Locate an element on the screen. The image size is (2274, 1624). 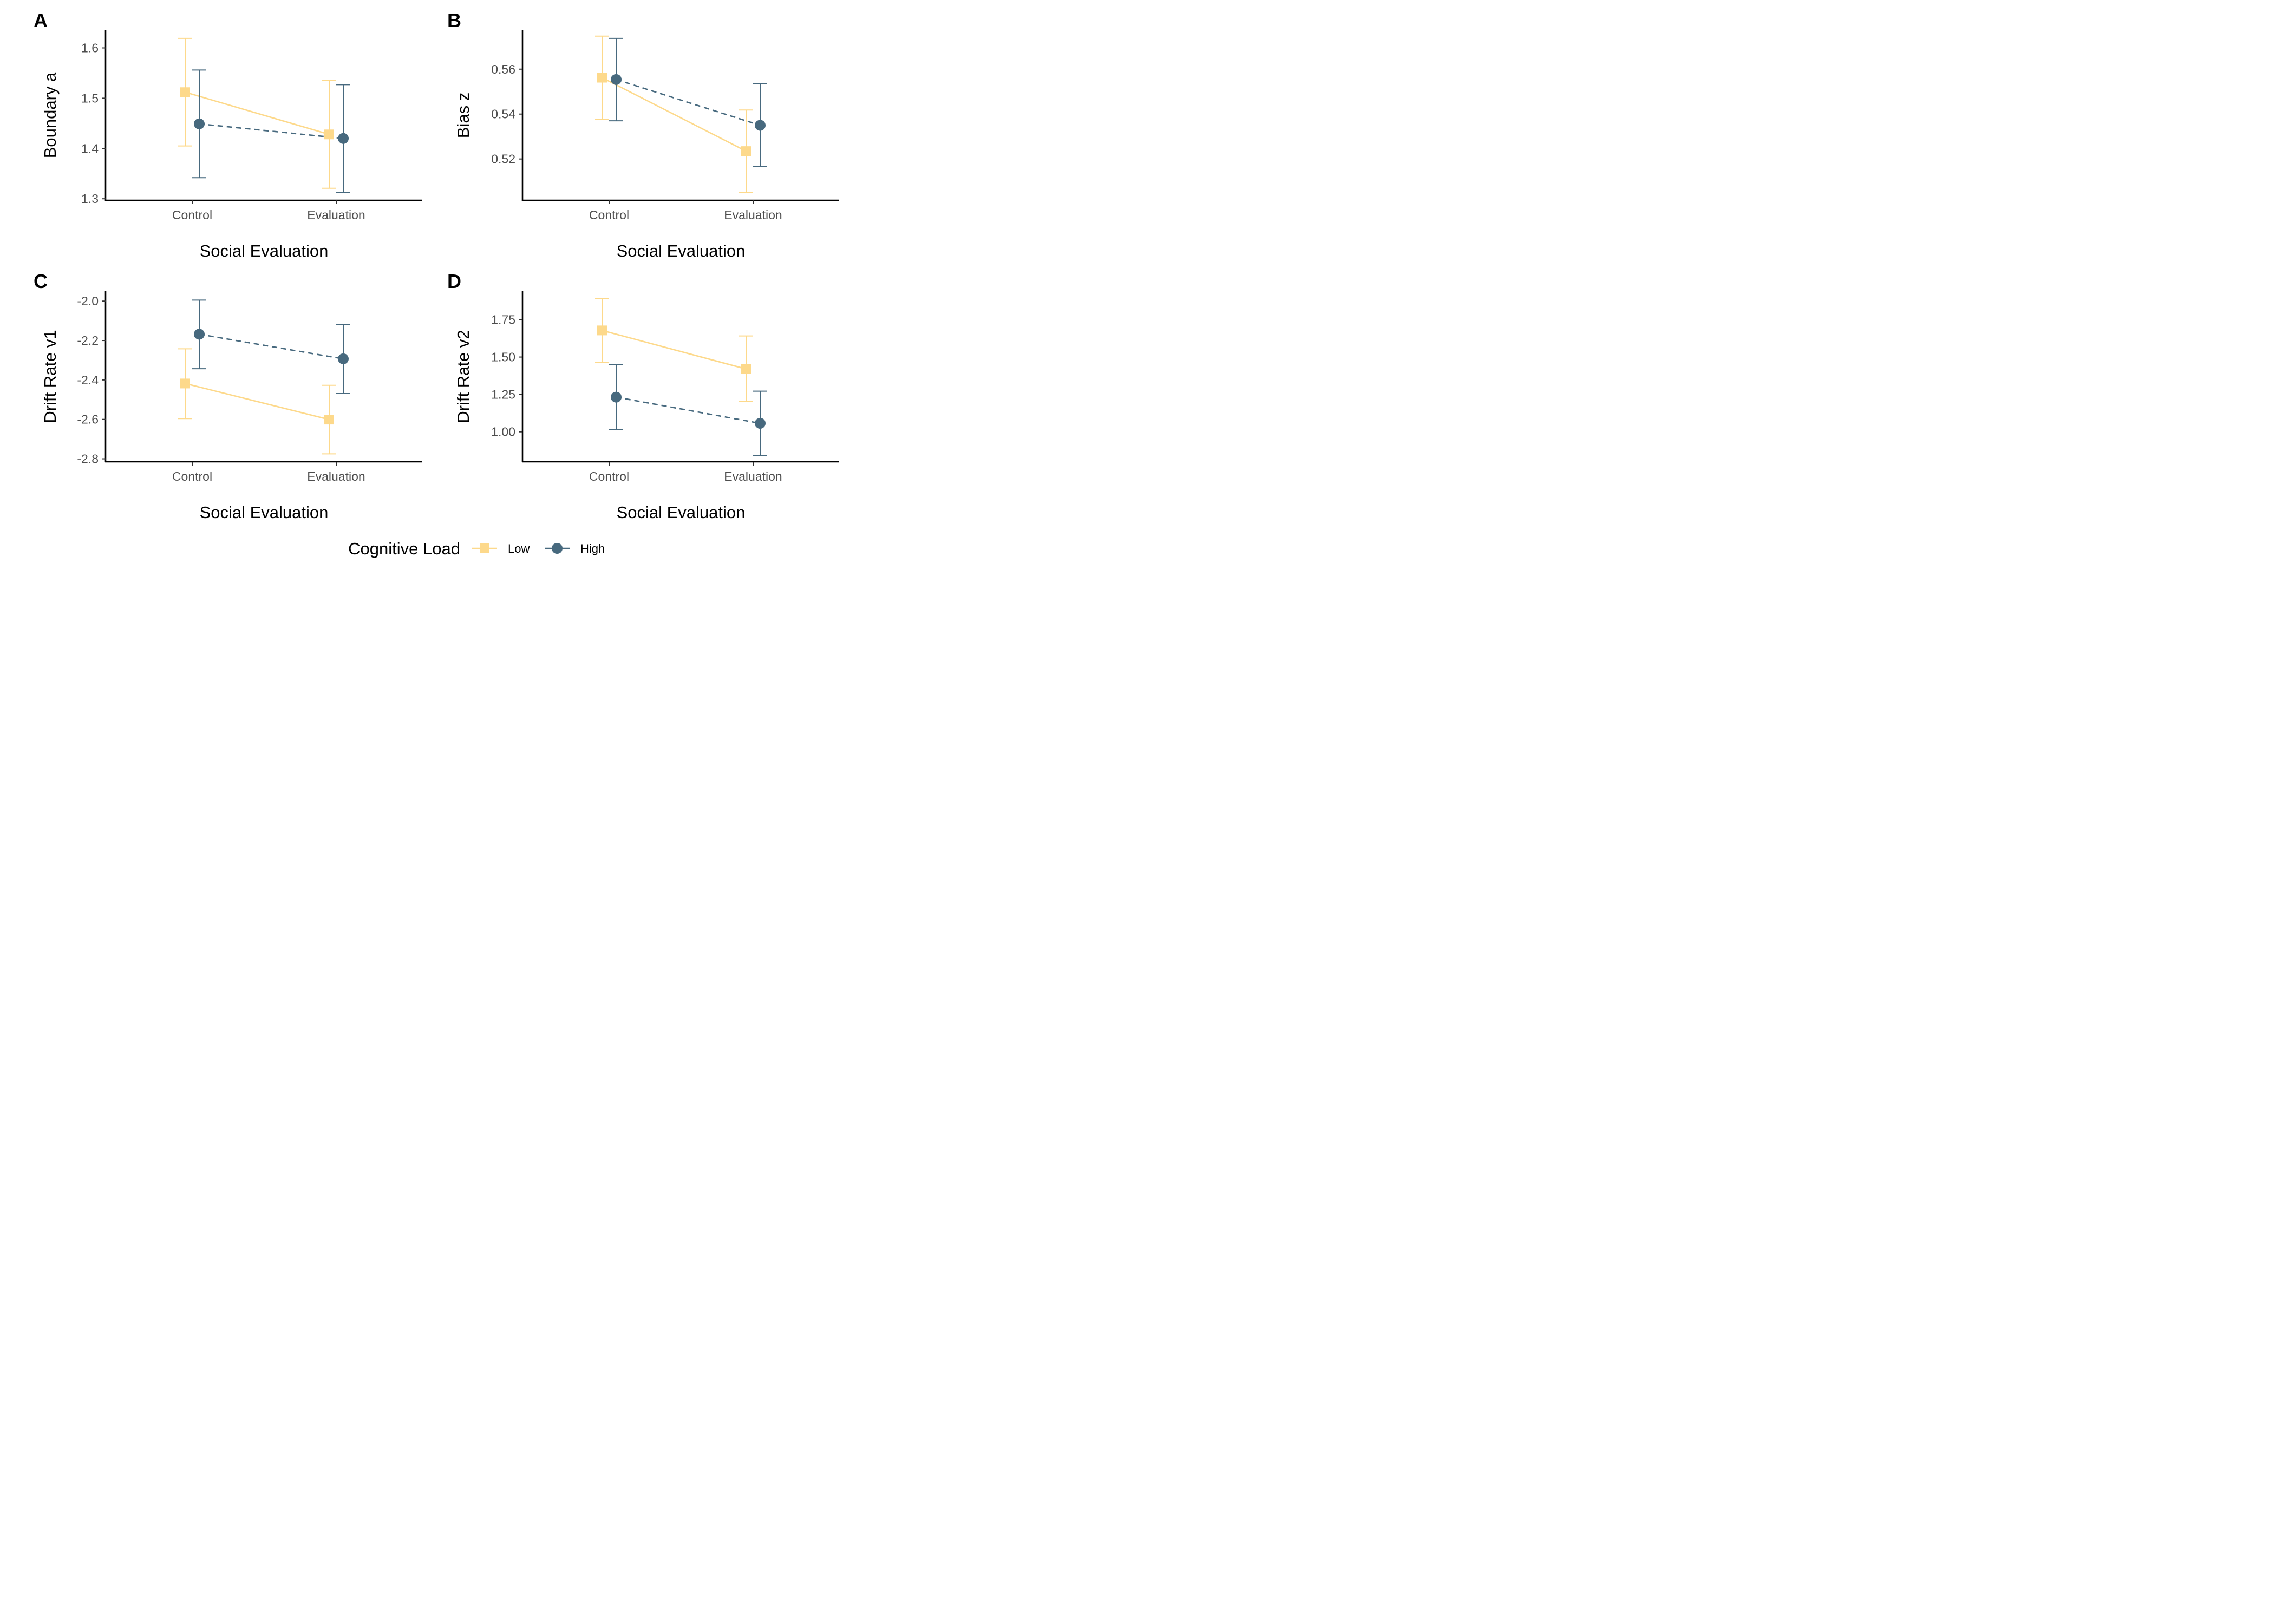
panel-letter-b: B is located at coordinates (454, 20).